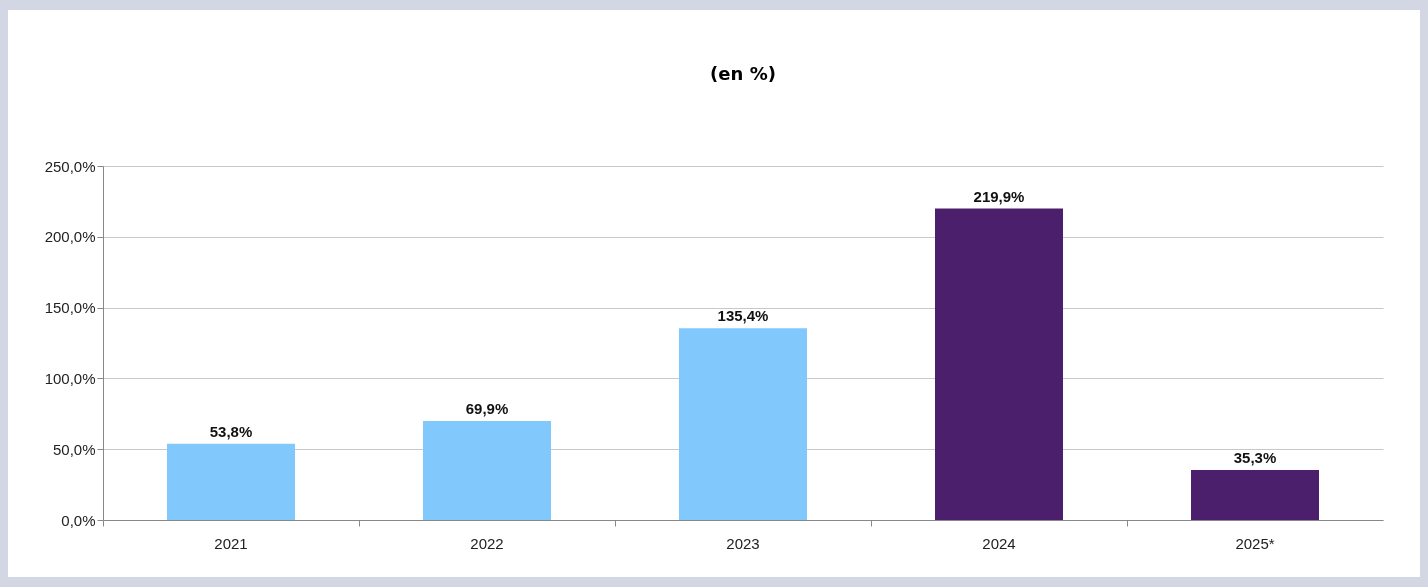 Image resolution: width=1428 pixels, height=587 pixels. I want to click on data-label: 53,8%, so click(231, 431).